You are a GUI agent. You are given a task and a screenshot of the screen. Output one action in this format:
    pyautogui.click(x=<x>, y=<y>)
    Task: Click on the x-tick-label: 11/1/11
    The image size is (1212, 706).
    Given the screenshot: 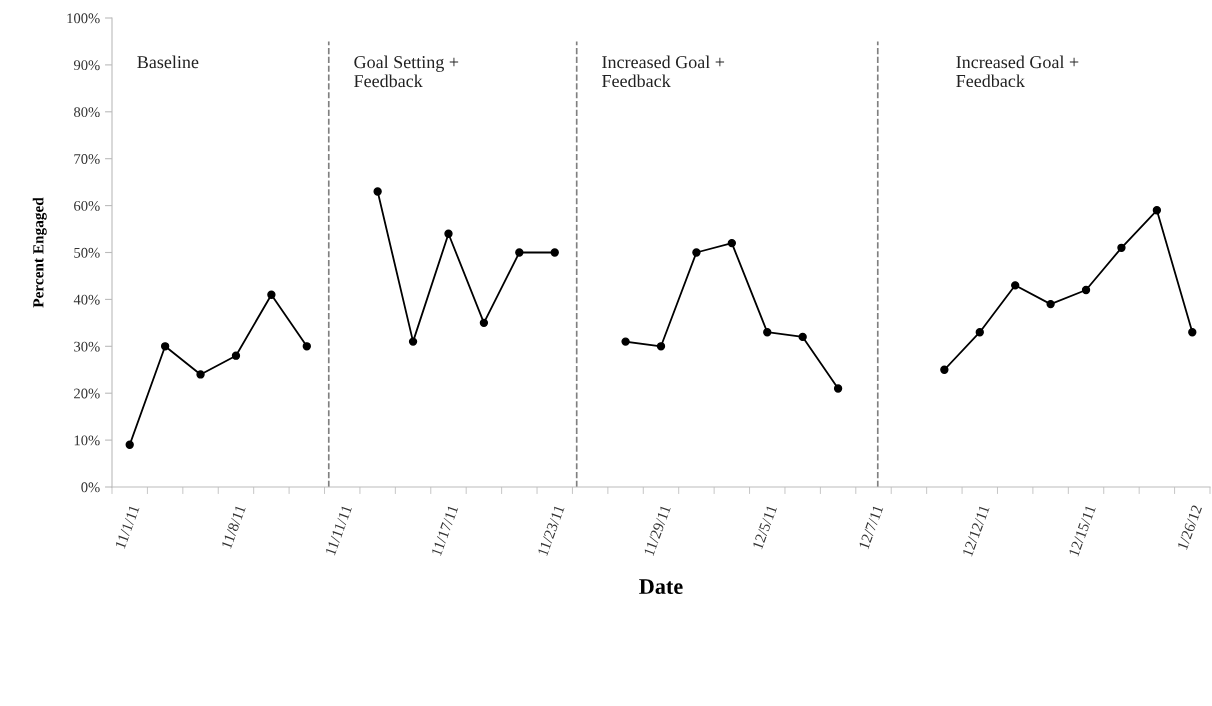 What is the action you would take?
    pyautogui.click(x=127, y=526)
    